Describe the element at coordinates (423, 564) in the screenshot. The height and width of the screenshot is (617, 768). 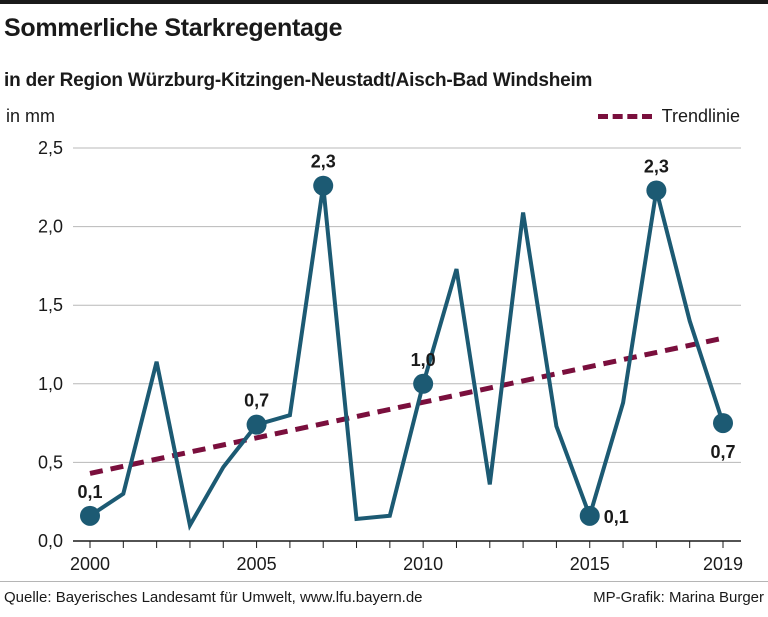
I see `x-tick-label: 2010` at that location.